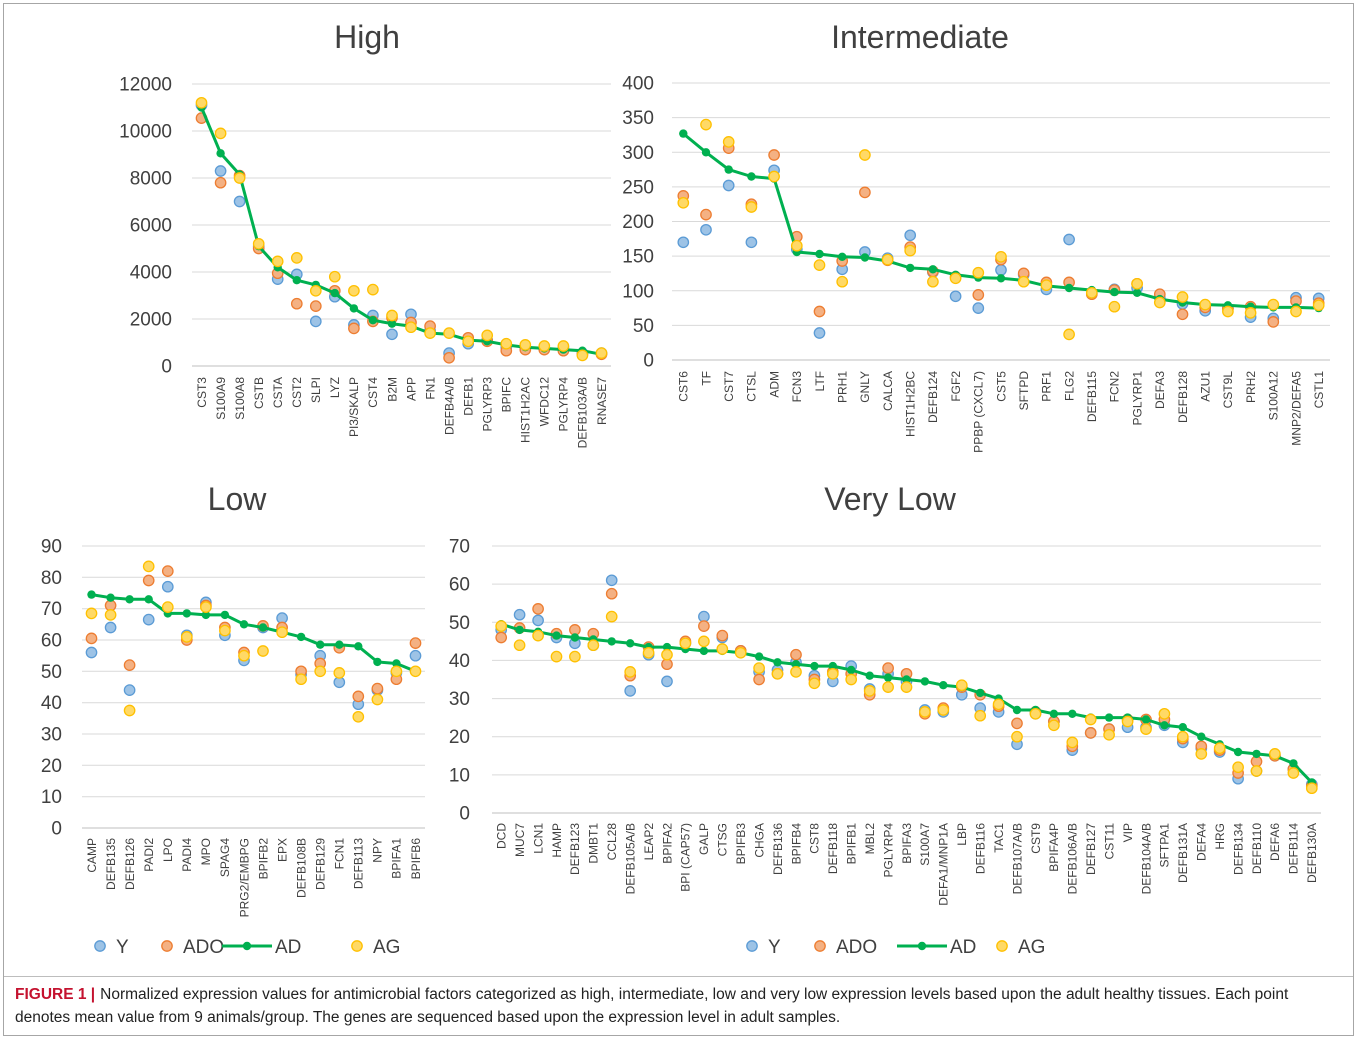 This screenshot has width=1357, height=1039. What do you see at coordinates (416, 859) in the screenshot?
I see `low-category-label: BPIFB6` at bounding box center [416, 859].